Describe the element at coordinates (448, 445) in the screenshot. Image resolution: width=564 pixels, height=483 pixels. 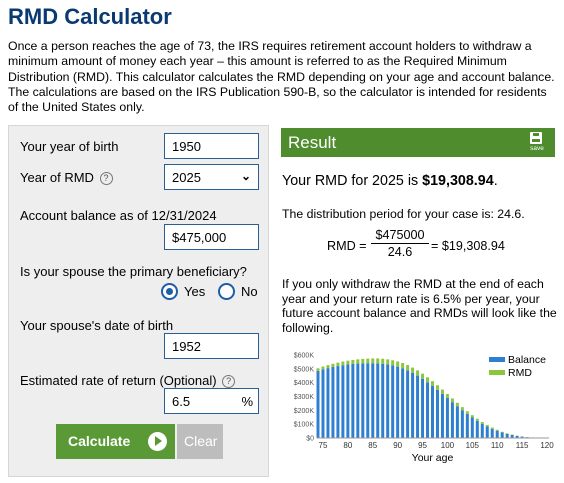
I see `x-tick-label: 100` at that location.